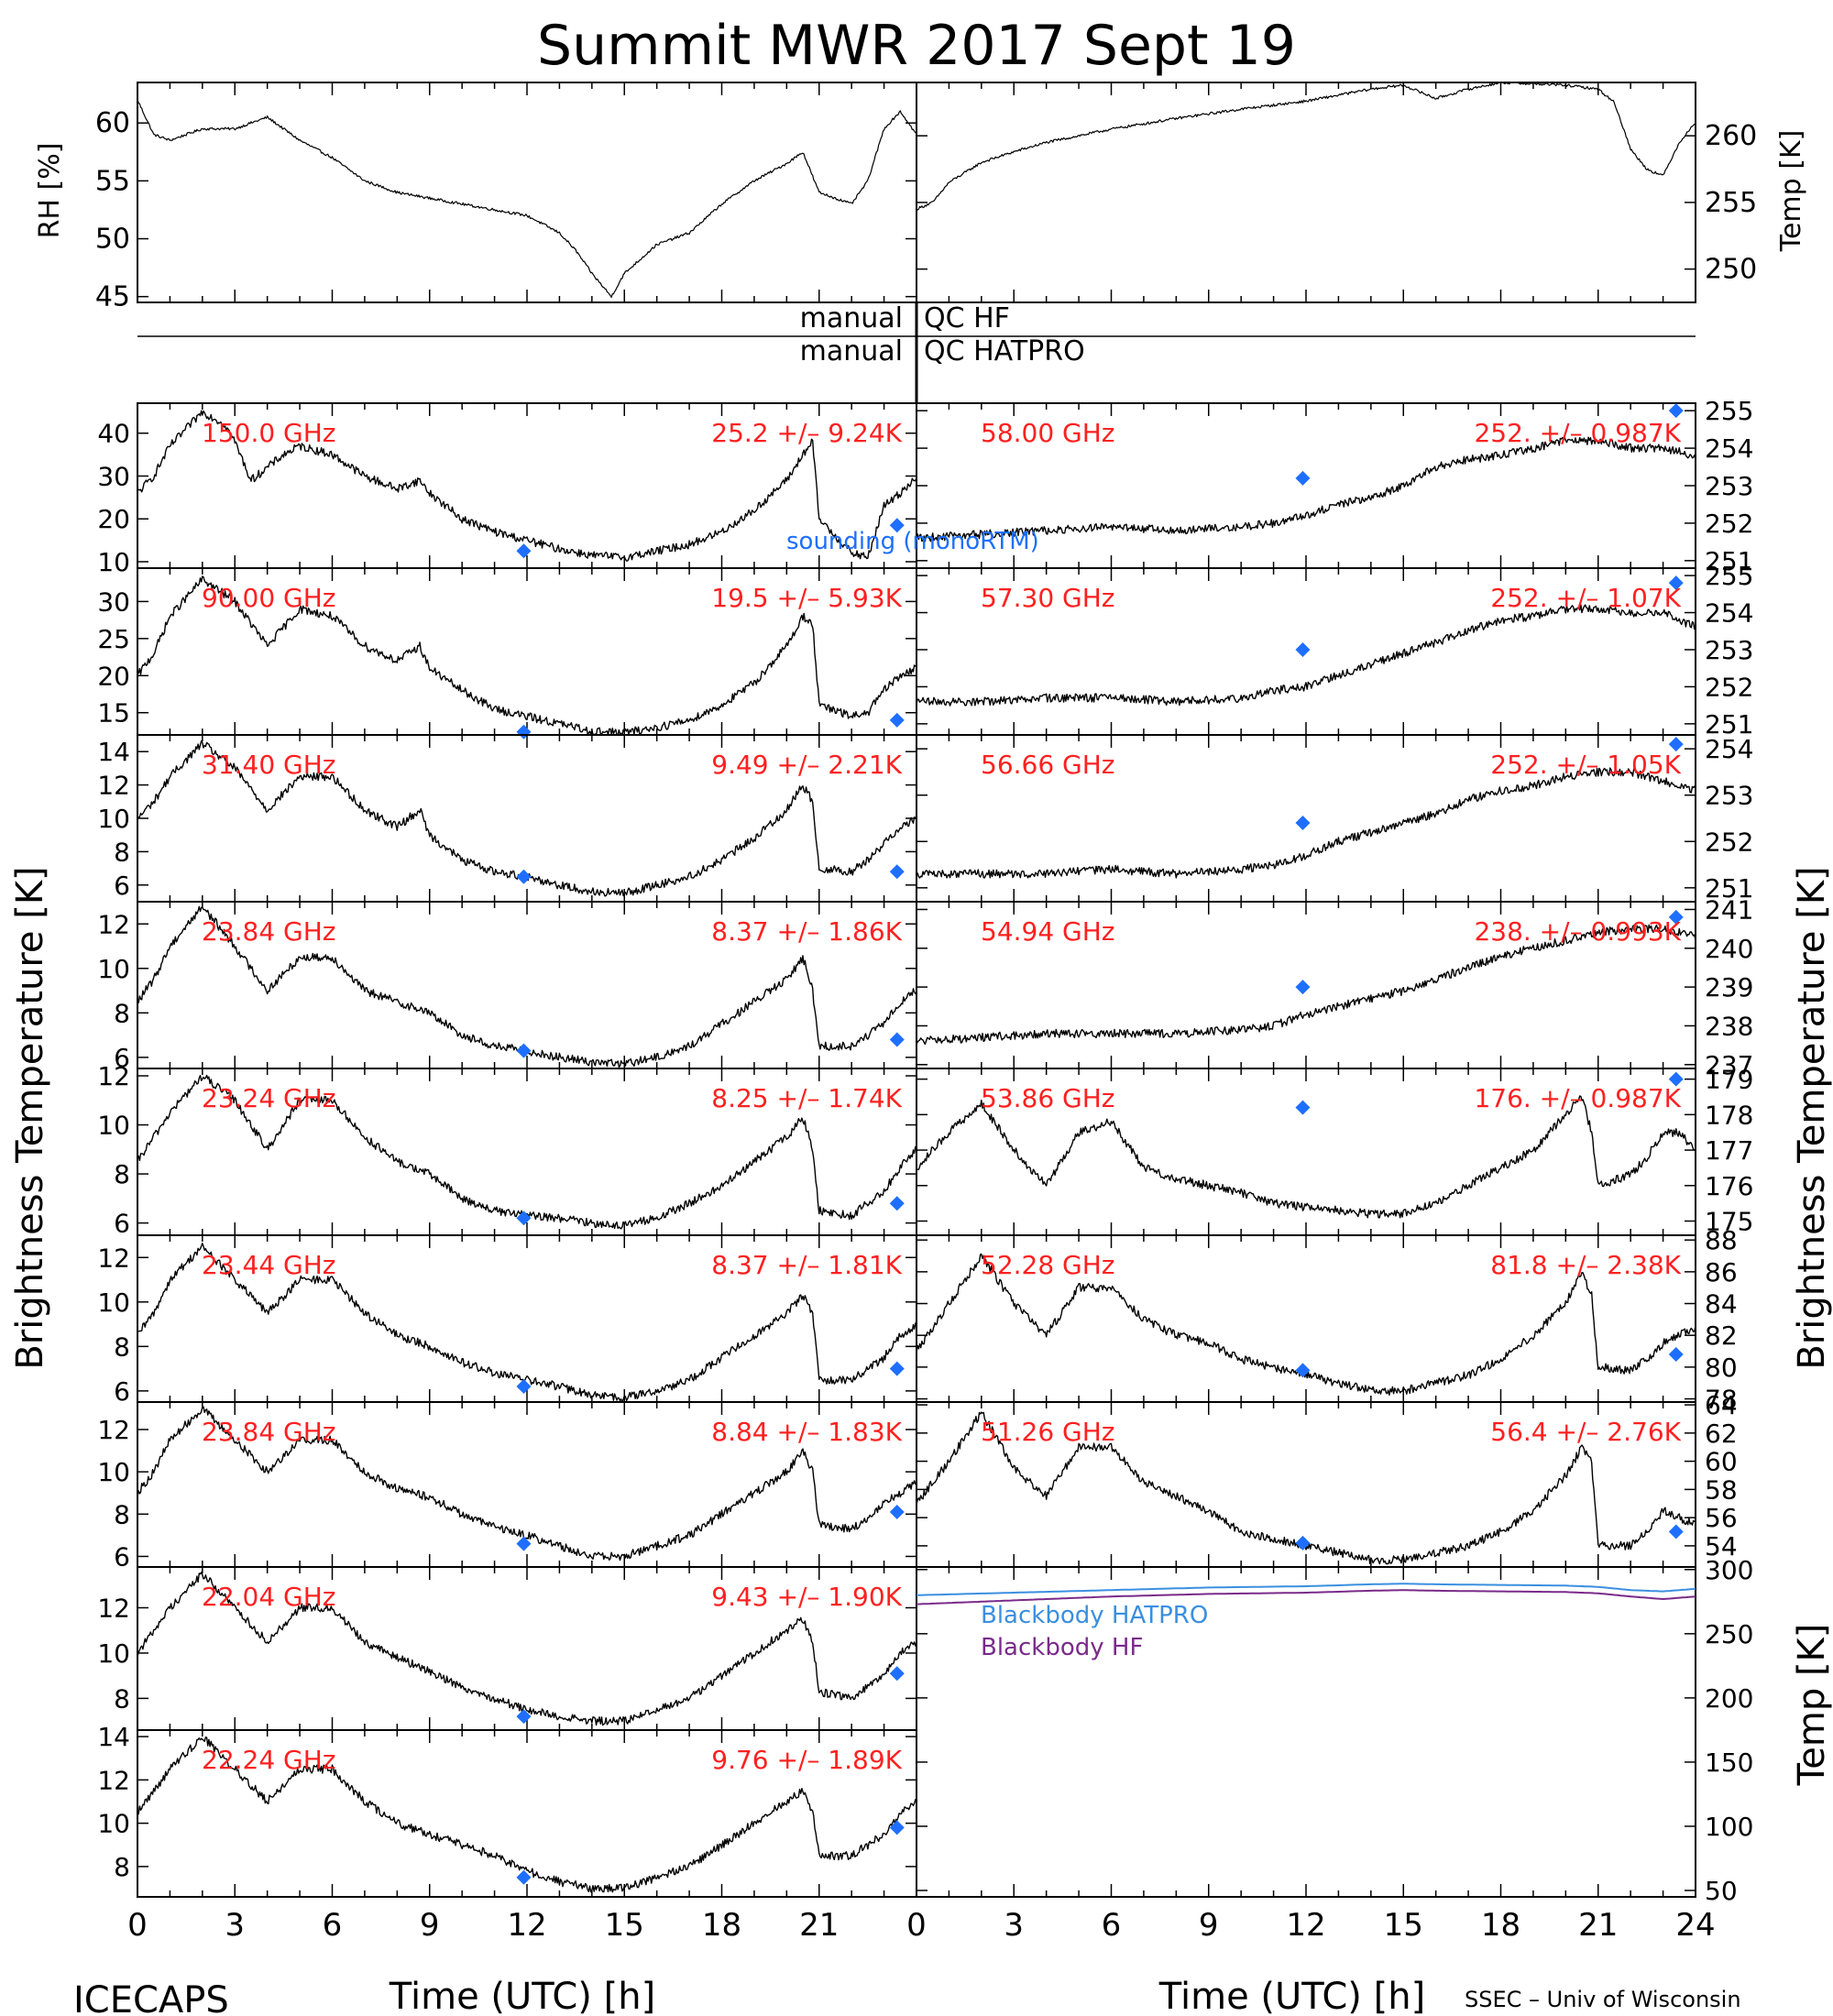 The image size is (1833, 2016). What do you see at coordinates (1048, 931) in the screenshot?
I see `channel-label: 54.94 GHz` at bounding box center [1048, 931].